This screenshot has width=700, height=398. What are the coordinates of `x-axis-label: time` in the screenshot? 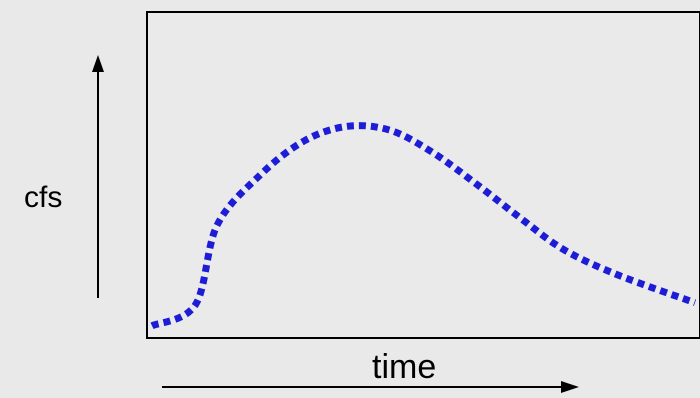 It's located at (404, 367).